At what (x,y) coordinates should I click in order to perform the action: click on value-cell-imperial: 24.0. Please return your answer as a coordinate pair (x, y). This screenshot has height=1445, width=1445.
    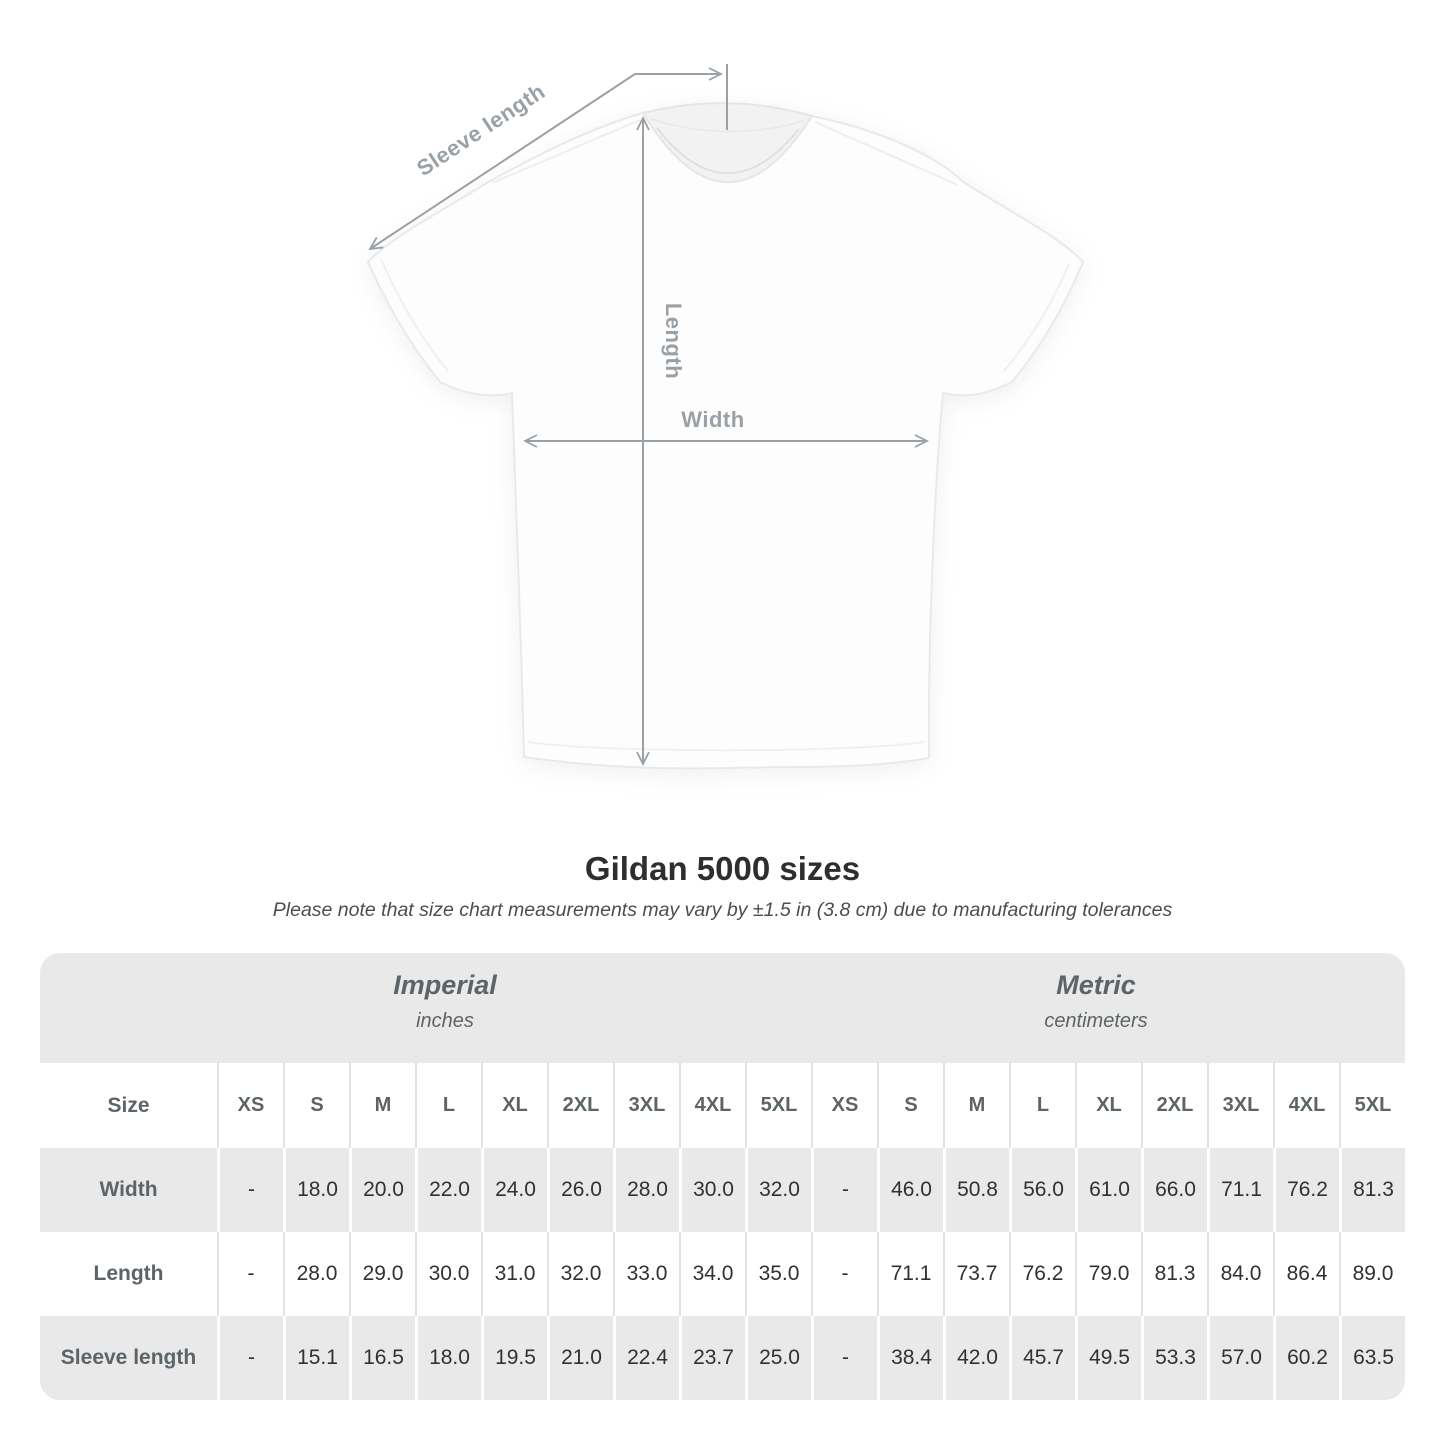
    Looking at the image, I should click on (514, 1190).